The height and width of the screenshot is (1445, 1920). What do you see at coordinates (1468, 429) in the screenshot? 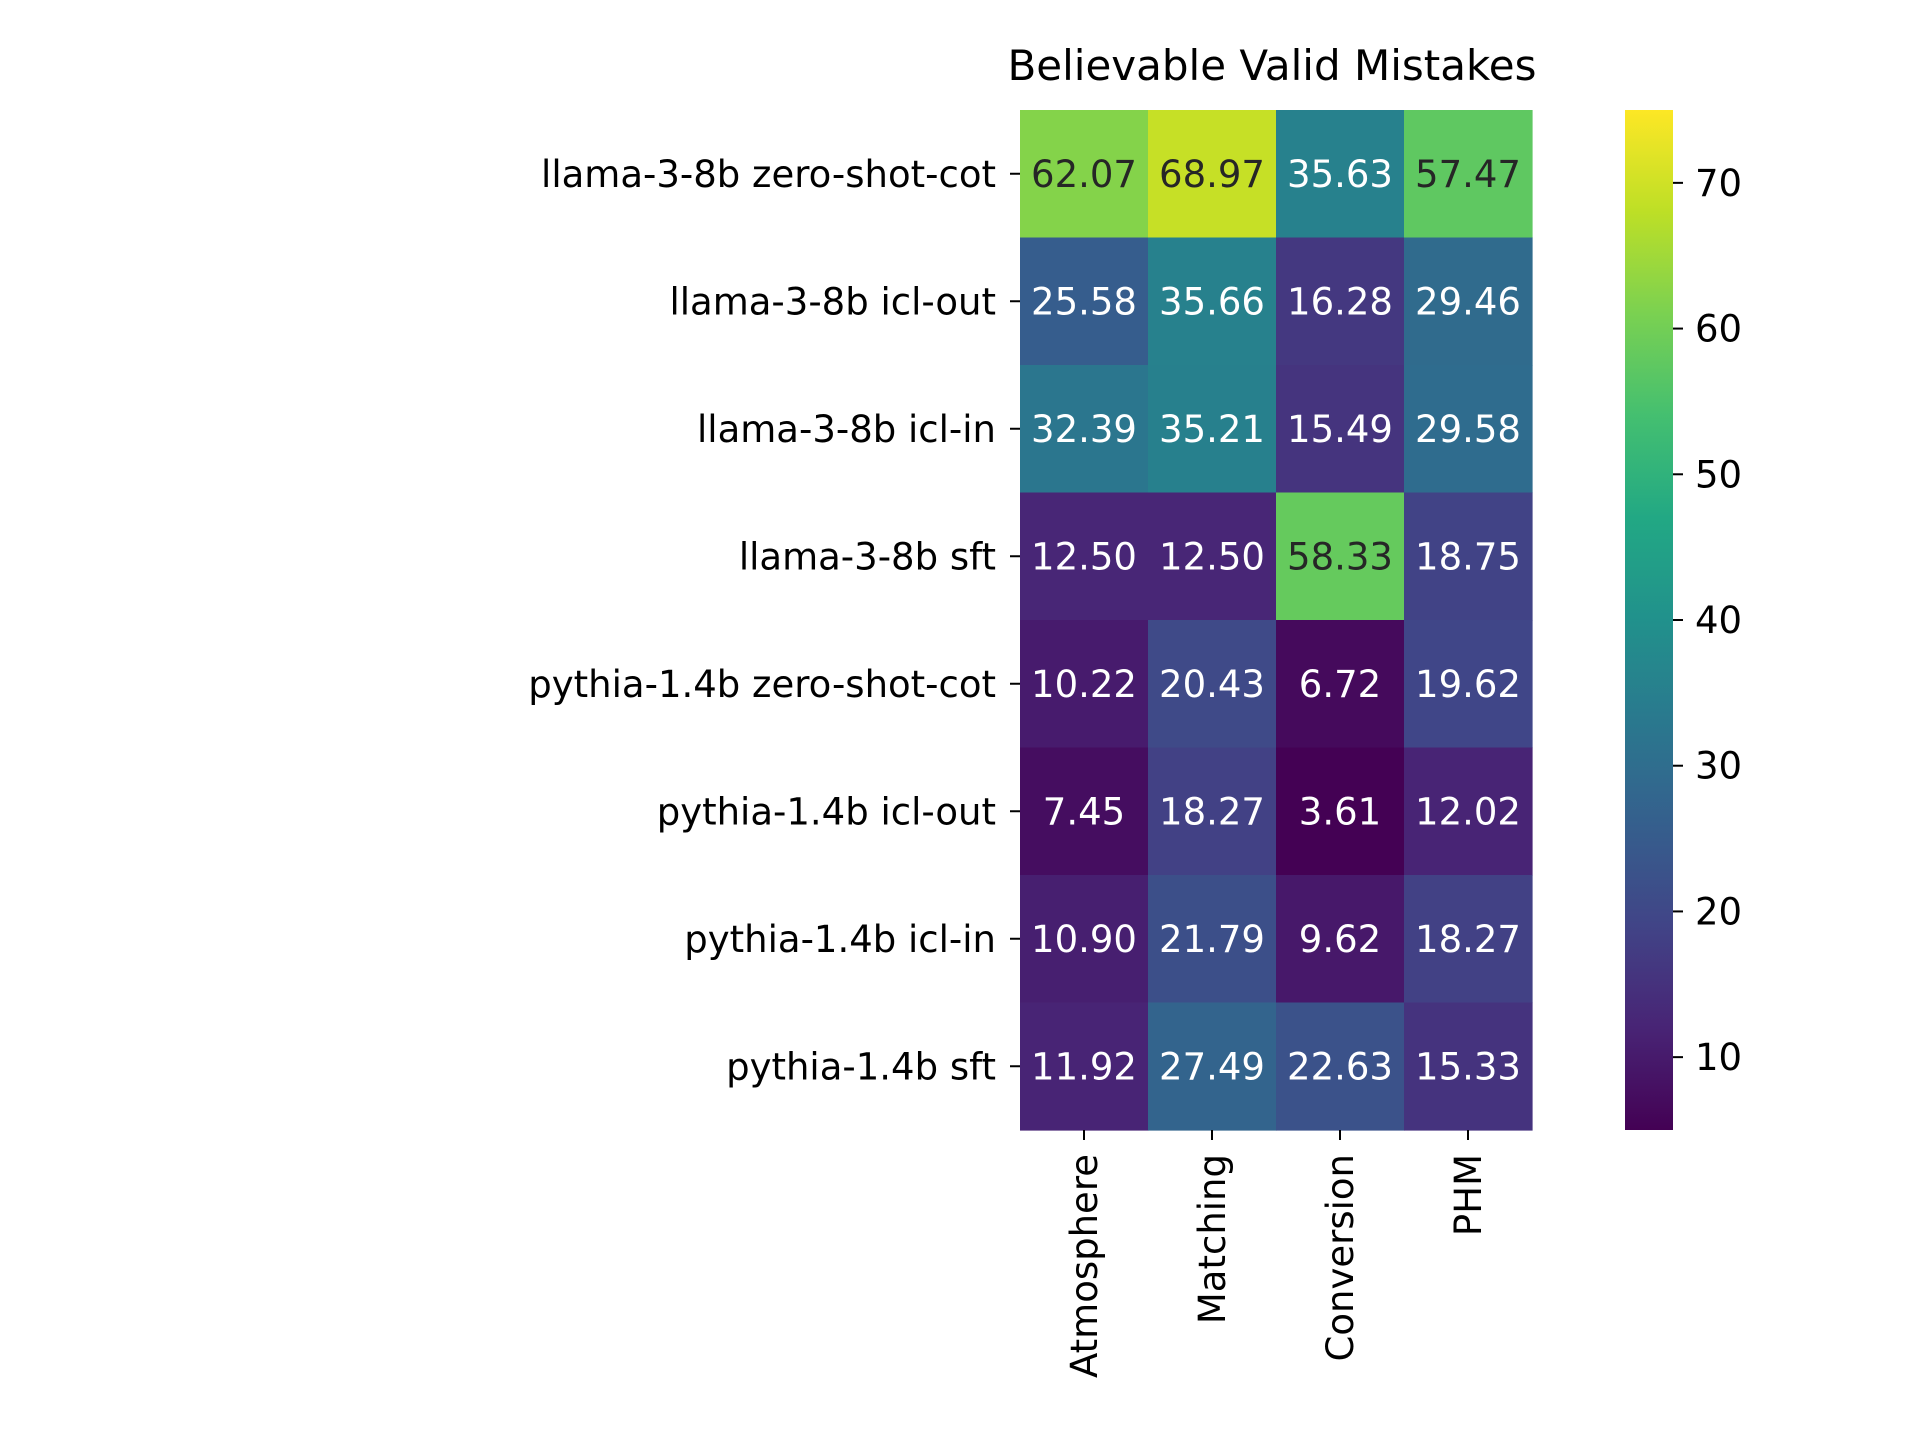
I see `cell-value-label: 29.58` at bounding box center [1468, 429].